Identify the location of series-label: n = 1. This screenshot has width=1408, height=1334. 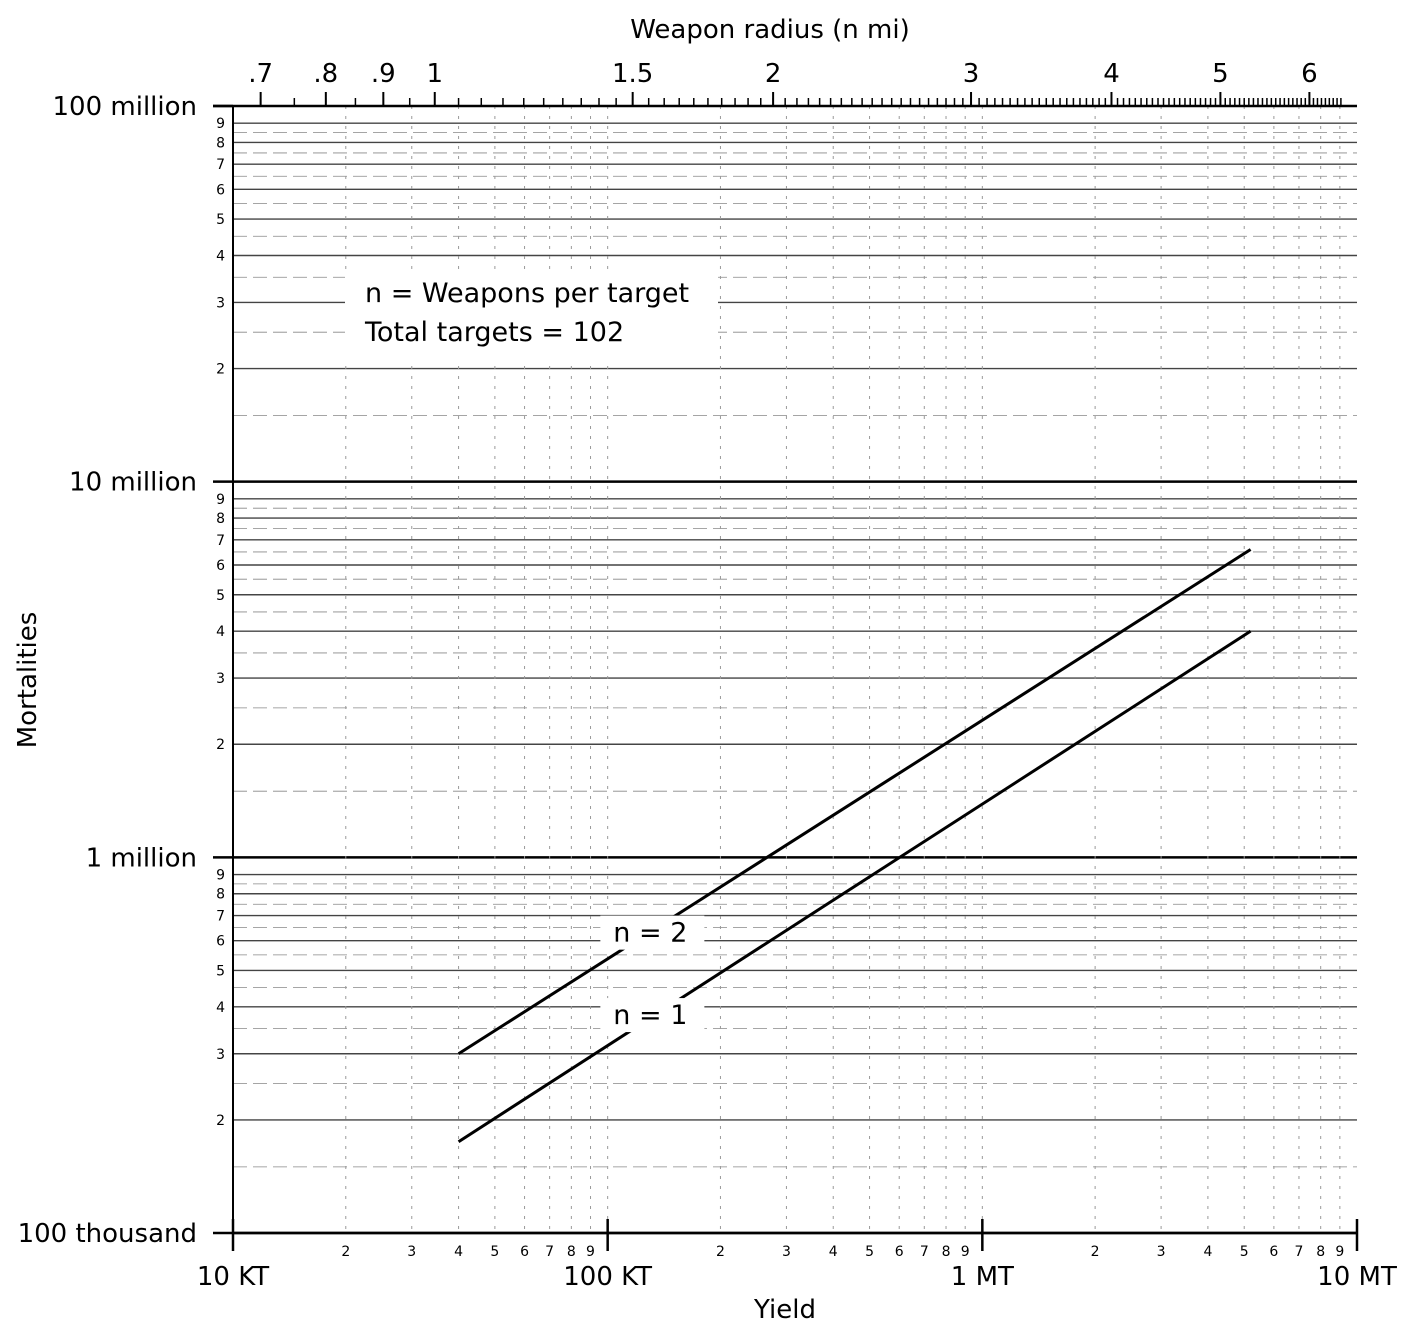
(650, 1015).